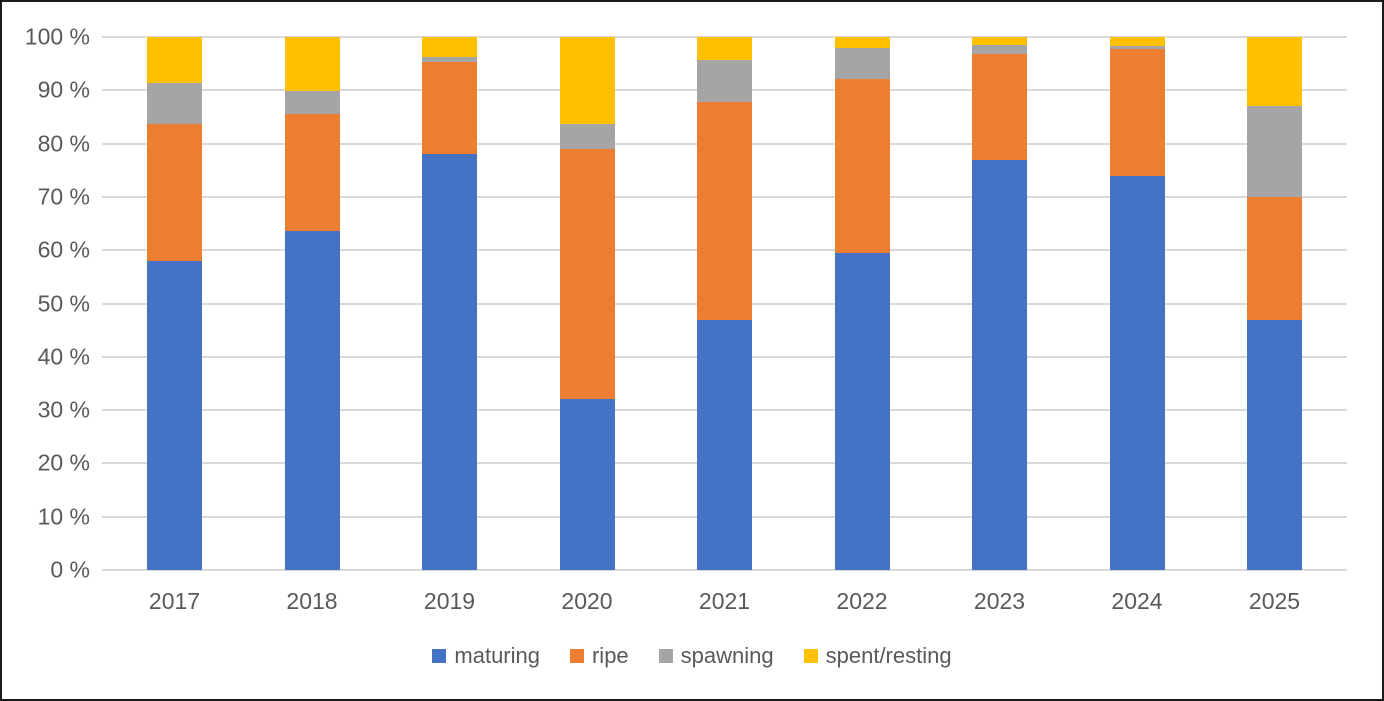 Image resolution: width=1384 pixels, height=701 pixels. I want to click on y-axis-tick-label: 10 %, so click(63, 516).